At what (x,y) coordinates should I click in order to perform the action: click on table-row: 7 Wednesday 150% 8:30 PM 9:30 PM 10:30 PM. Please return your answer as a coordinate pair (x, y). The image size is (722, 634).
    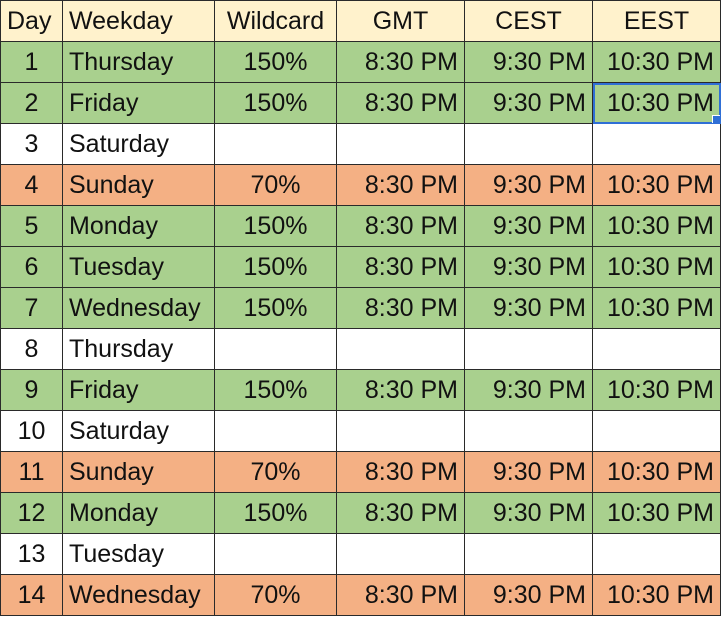
    Looking at the image, I should click on (360, 308).